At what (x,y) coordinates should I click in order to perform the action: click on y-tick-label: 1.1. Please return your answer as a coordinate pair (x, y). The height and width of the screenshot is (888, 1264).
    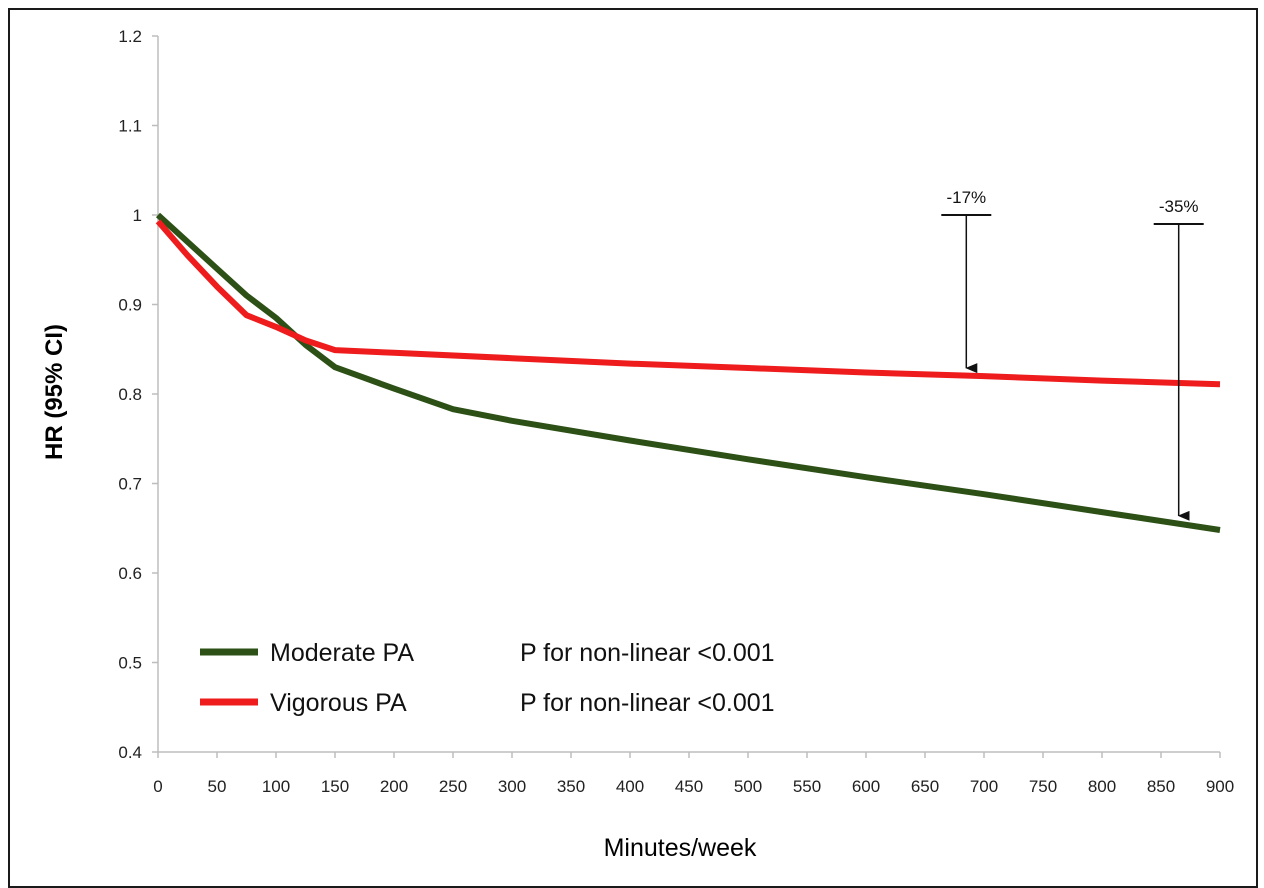
    Looking at the image, I should click on (130, 126).